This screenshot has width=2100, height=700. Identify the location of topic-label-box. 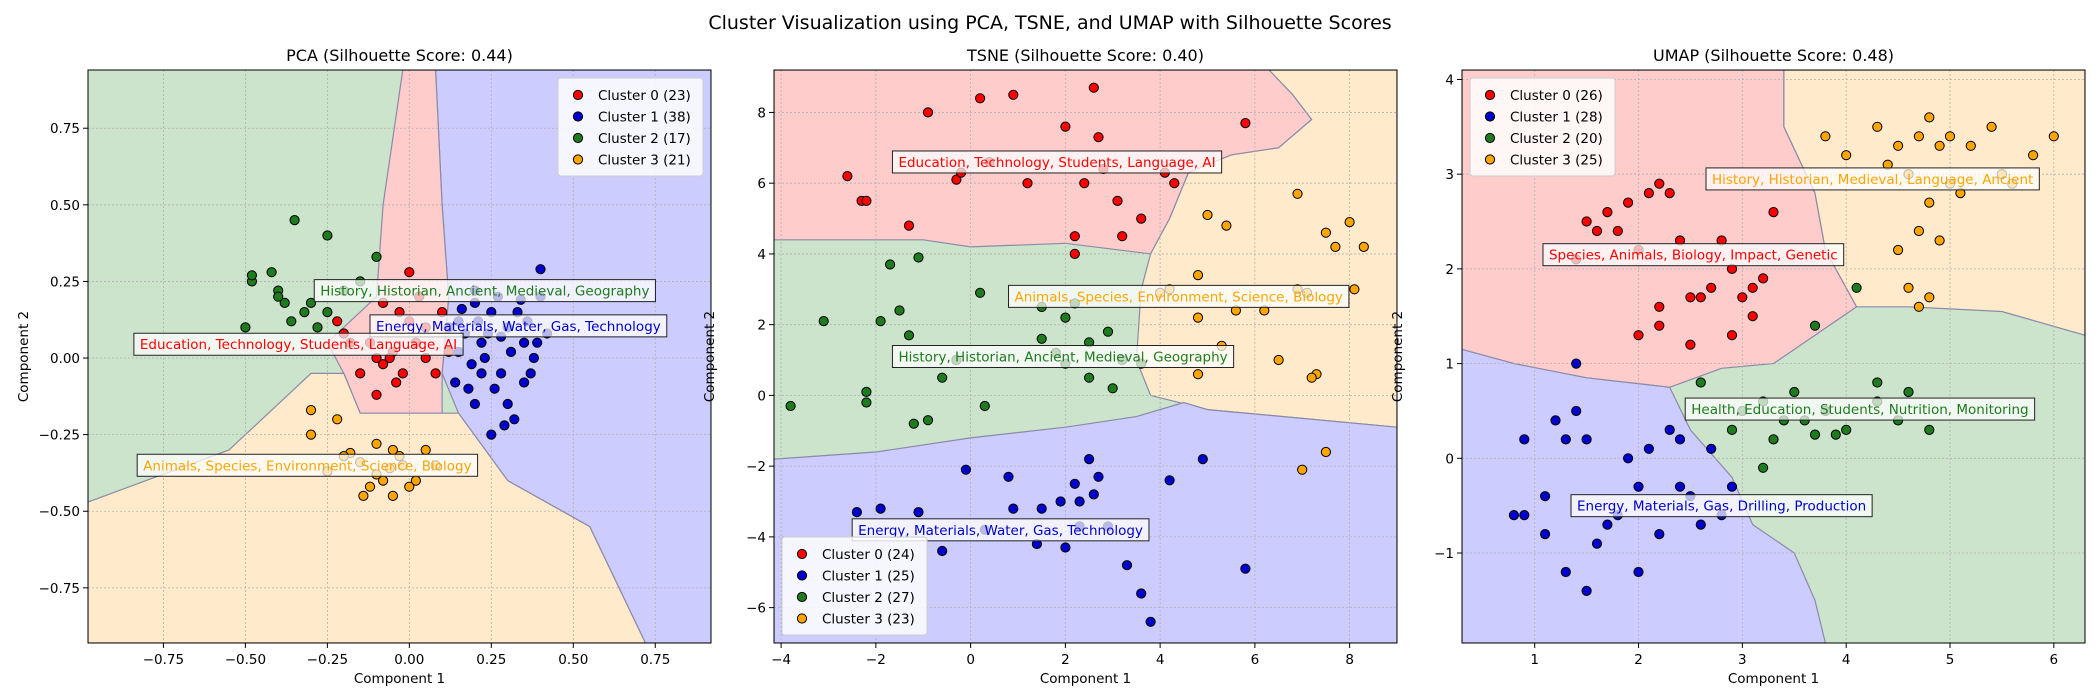
(1721, 506).